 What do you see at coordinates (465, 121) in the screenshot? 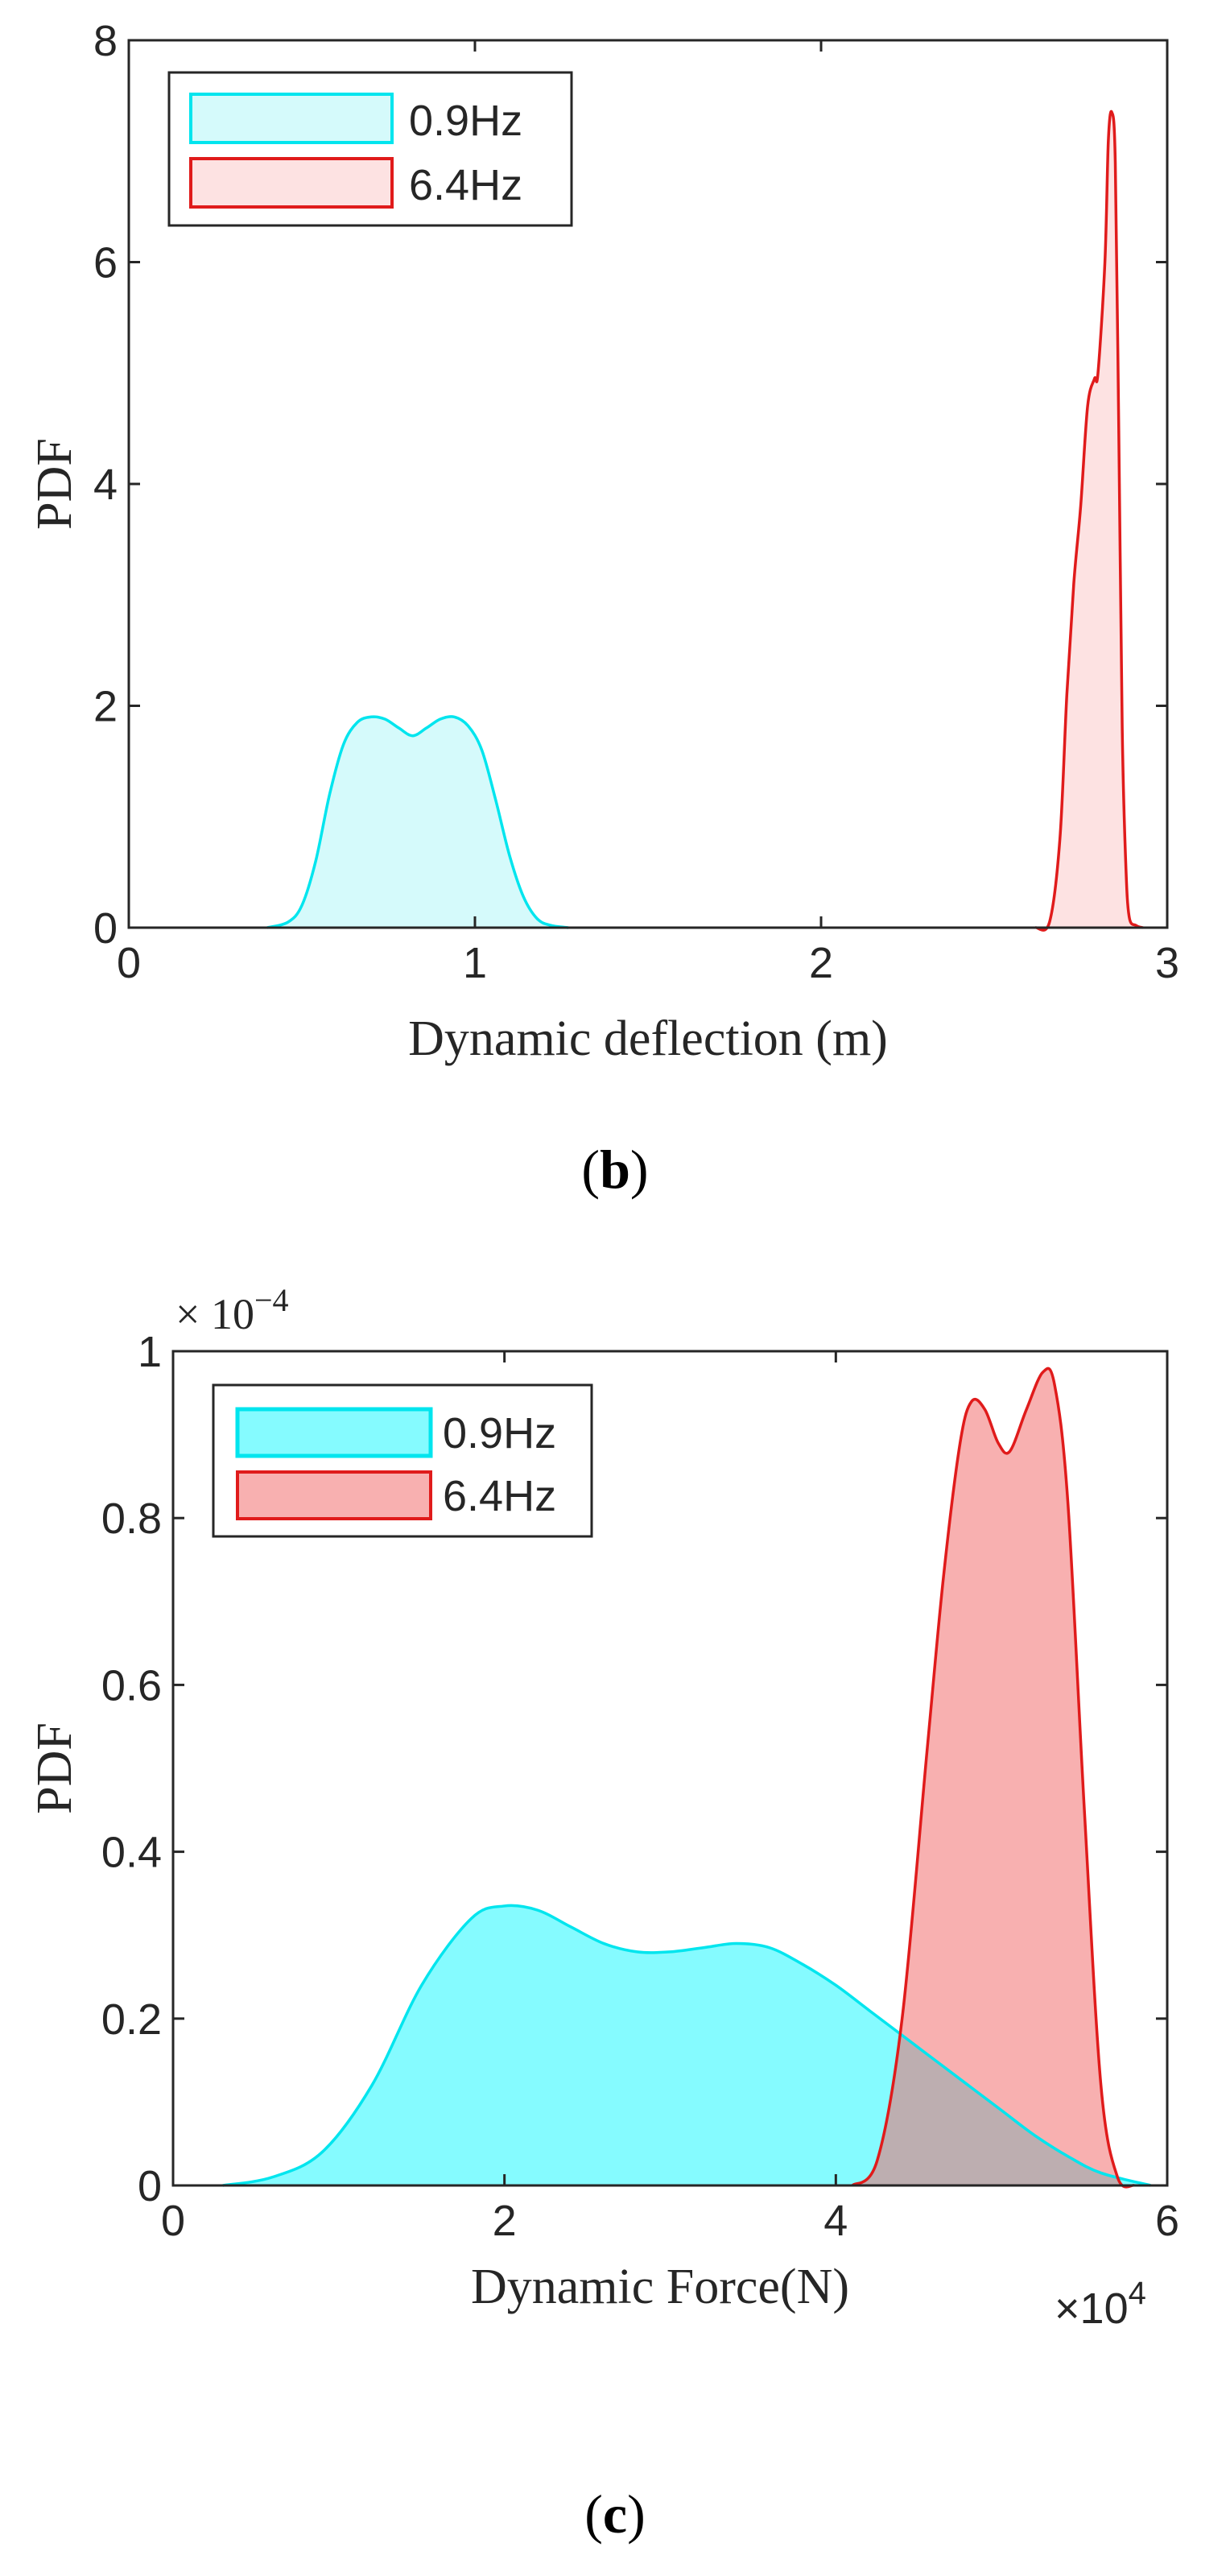
I see `chart-b-legend-label-0: 0.9Hz` at bounding box center [465, 121].